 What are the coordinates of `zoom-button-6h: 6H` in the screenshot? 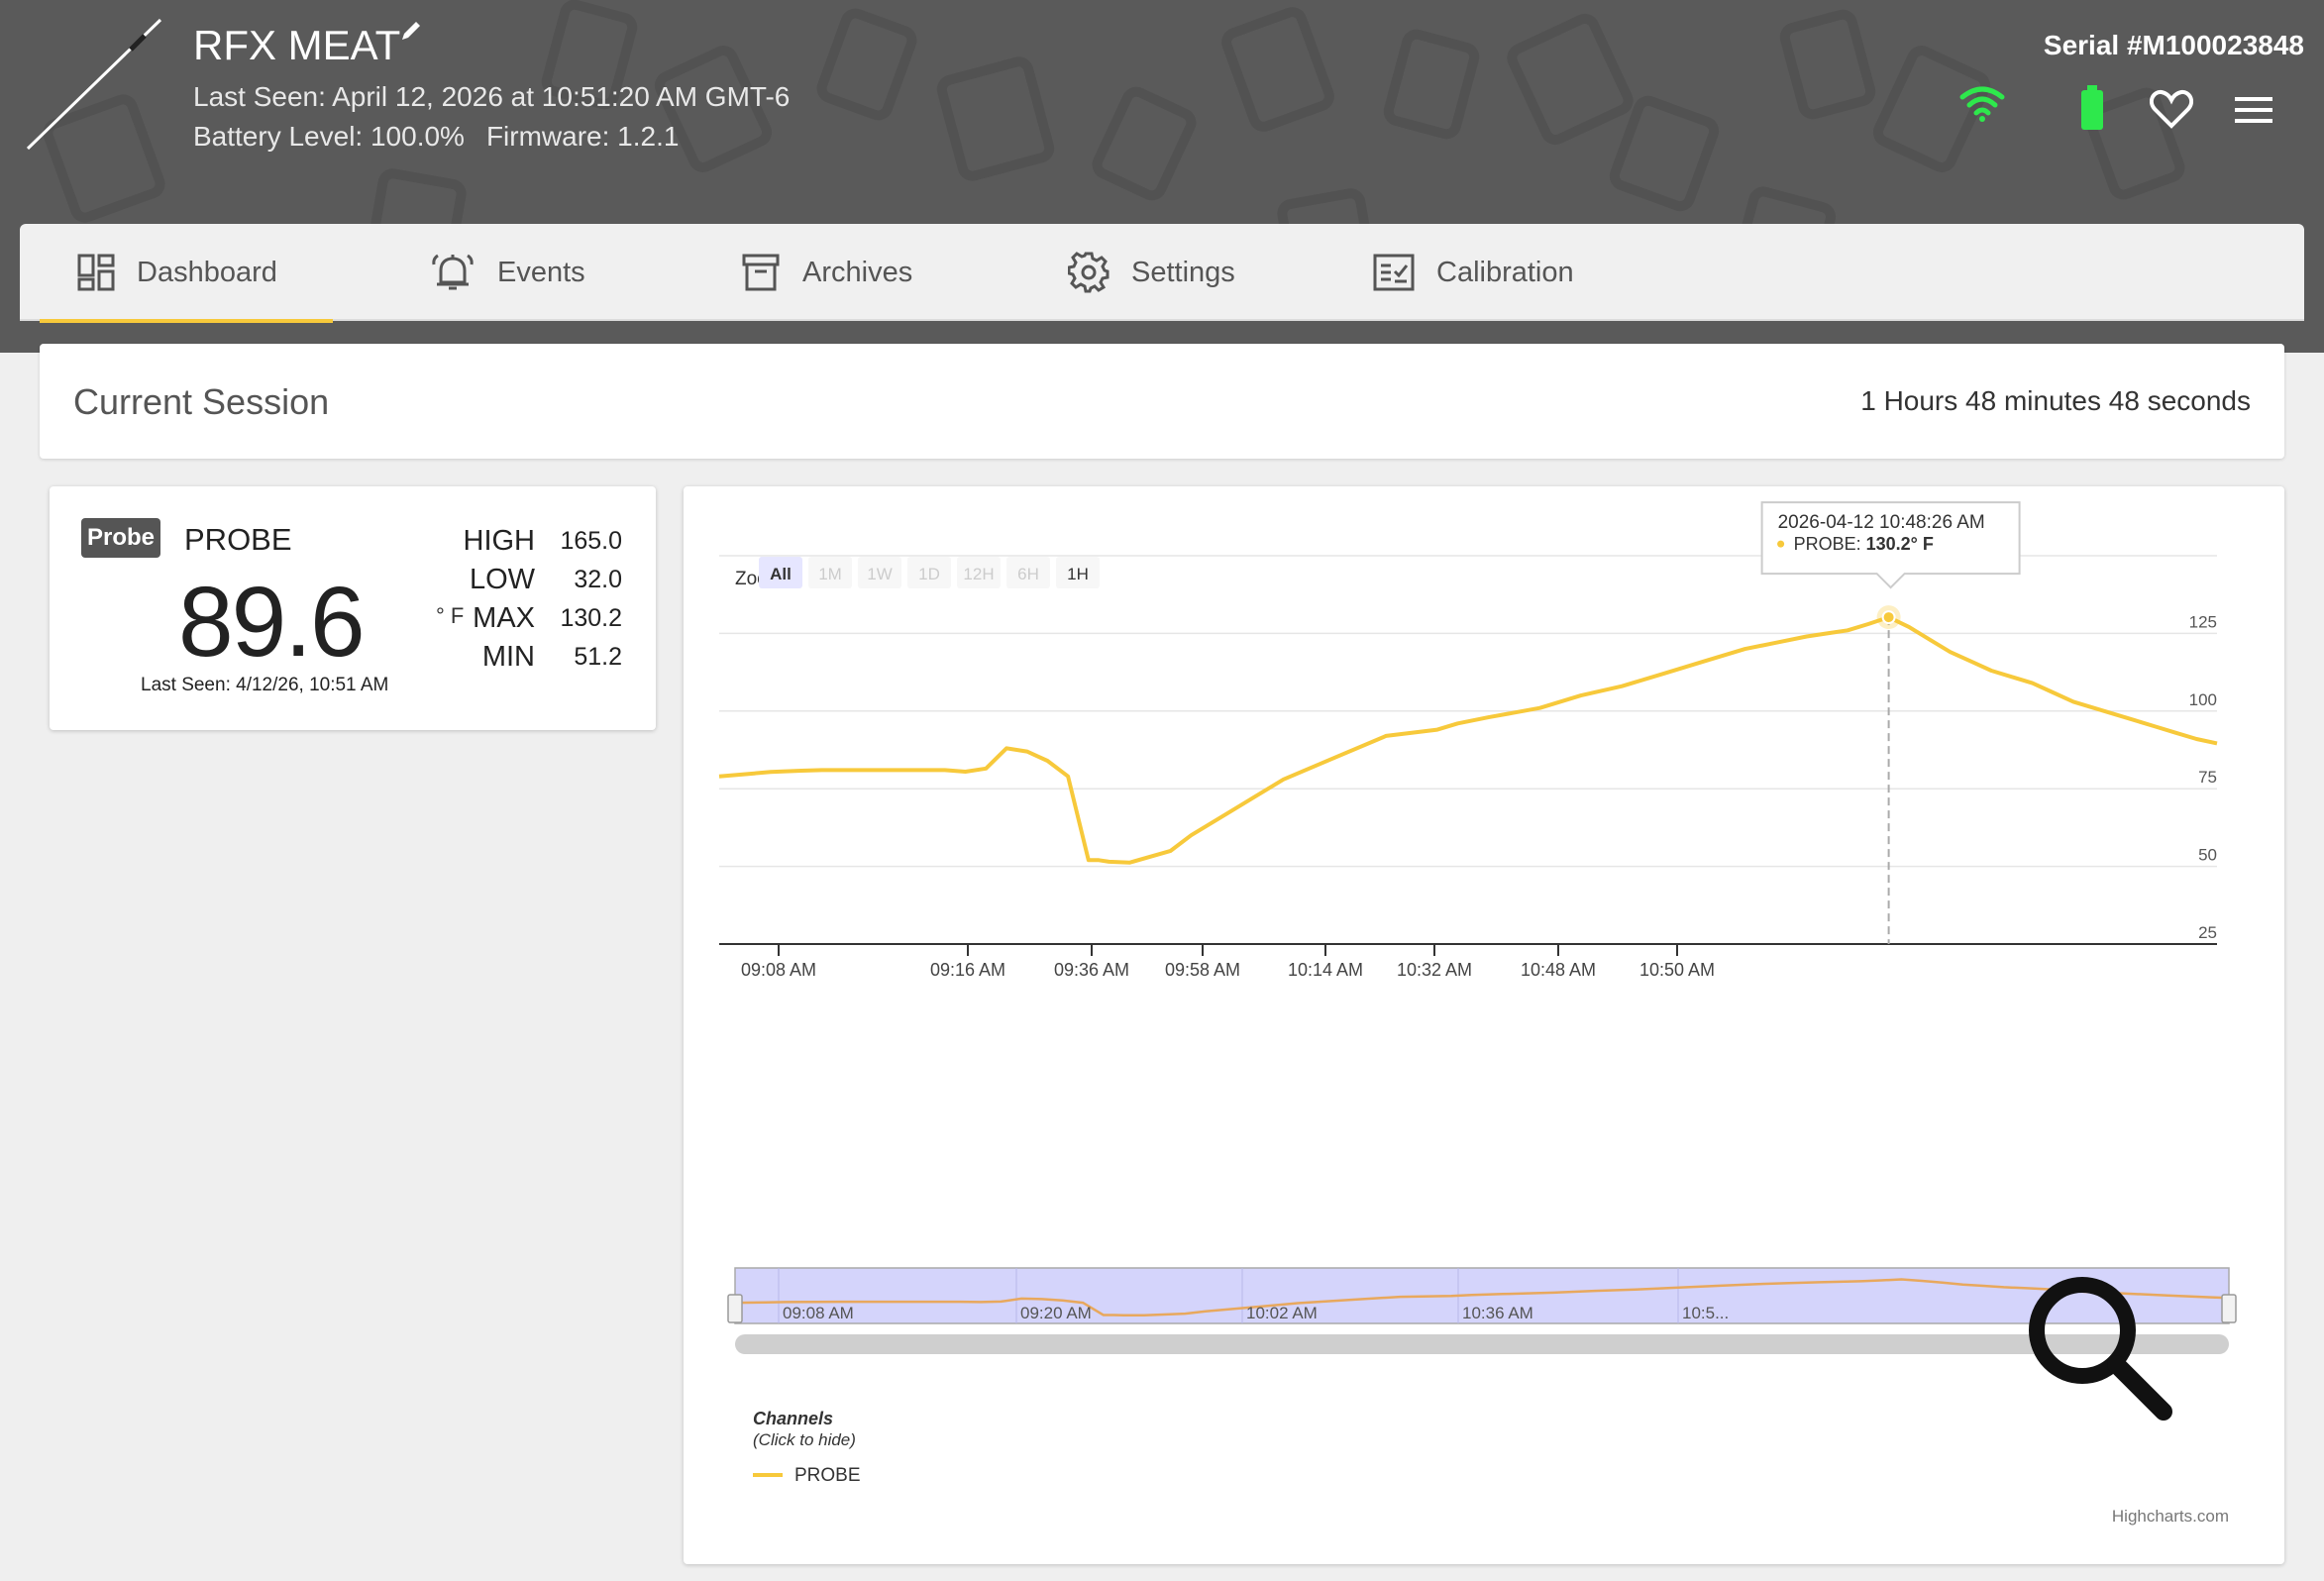 It's located at (1028, 572).